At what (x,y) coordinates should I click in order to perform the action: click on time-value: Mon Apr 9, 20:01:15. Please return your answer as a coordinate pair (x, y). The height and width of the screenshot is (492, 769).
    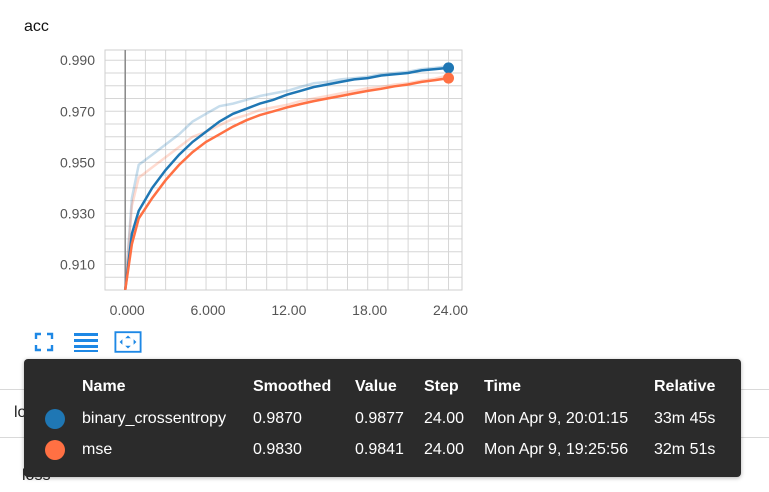
    Looking at the image, I should click on (556, 418).